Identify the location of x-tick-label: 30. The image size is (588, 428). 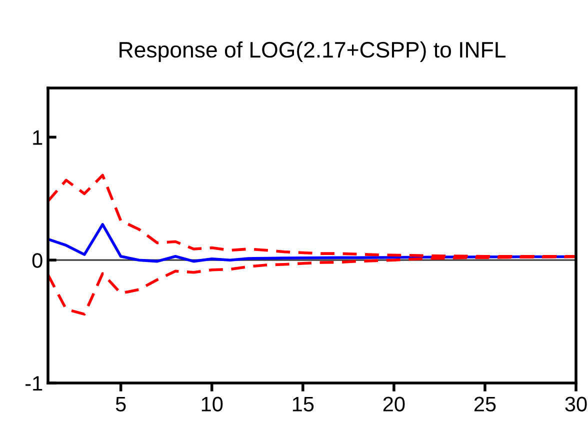
(576, 404).